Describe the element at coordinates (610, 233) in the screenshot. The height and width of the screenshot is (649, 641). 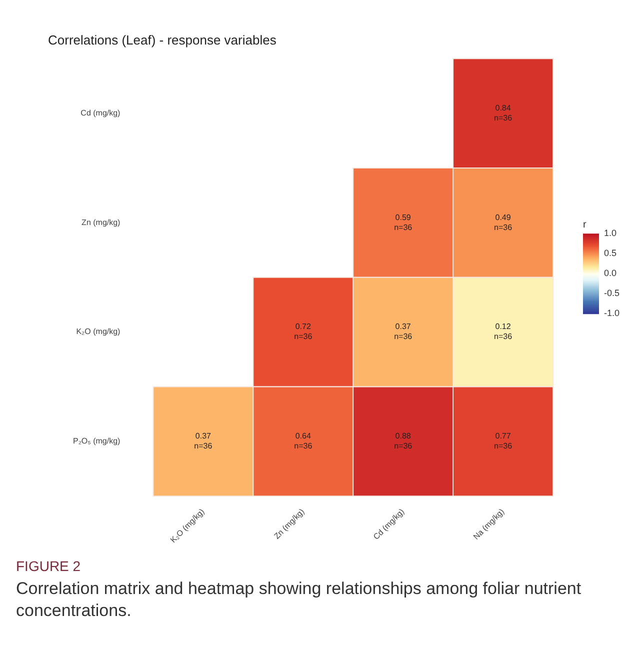
I see `color-bar-label: 1.0` at that location.